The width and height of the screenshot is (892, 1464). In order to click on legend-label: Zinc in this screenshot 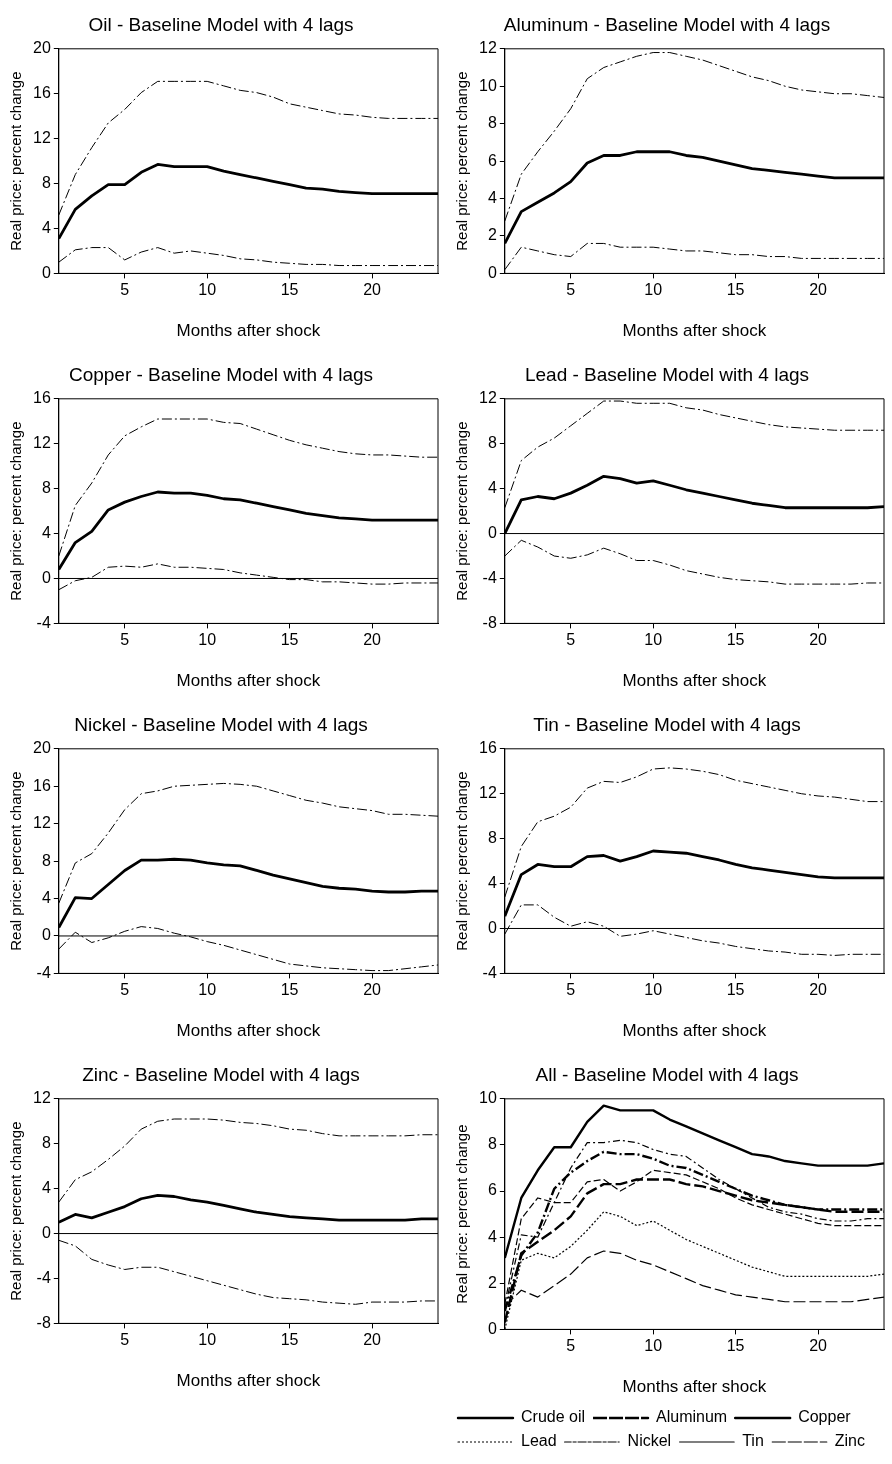, I will do `click(850, 1441)`.